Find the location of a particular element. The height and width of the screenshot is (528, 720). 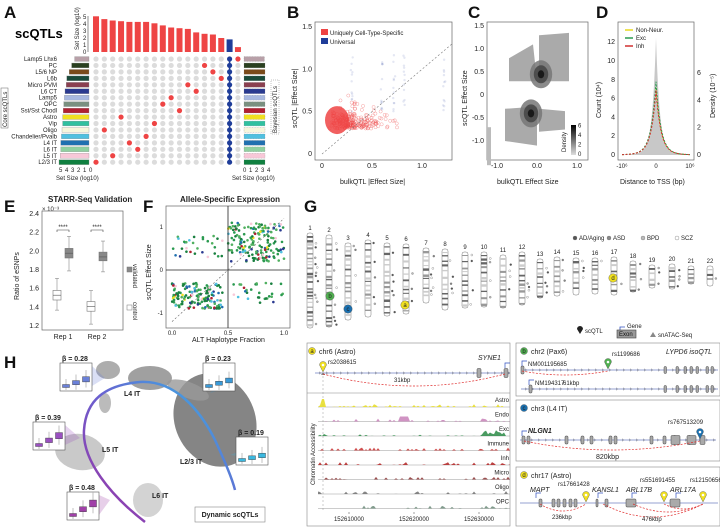

e-y-tick: 2.2 is located at coordinates (34, 233).